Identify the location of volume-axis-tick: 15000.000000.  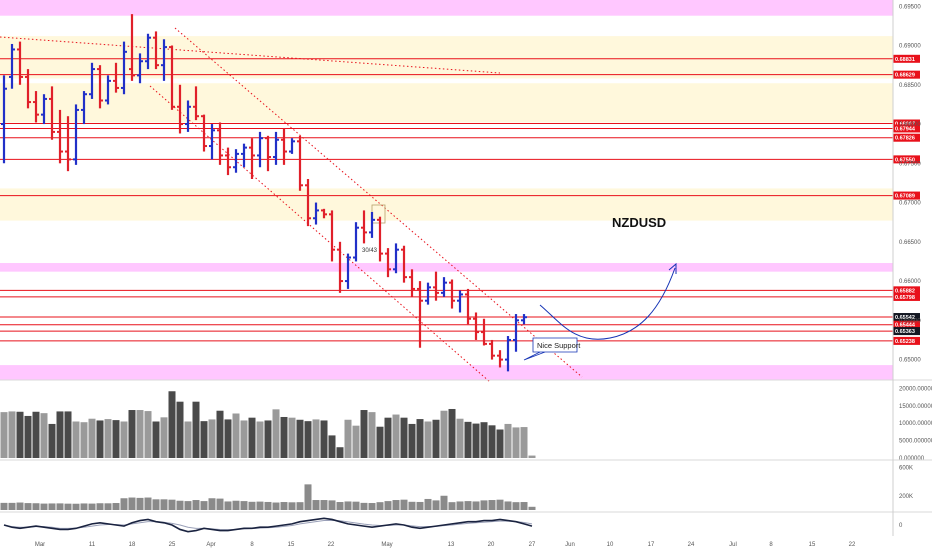
(915, 407).